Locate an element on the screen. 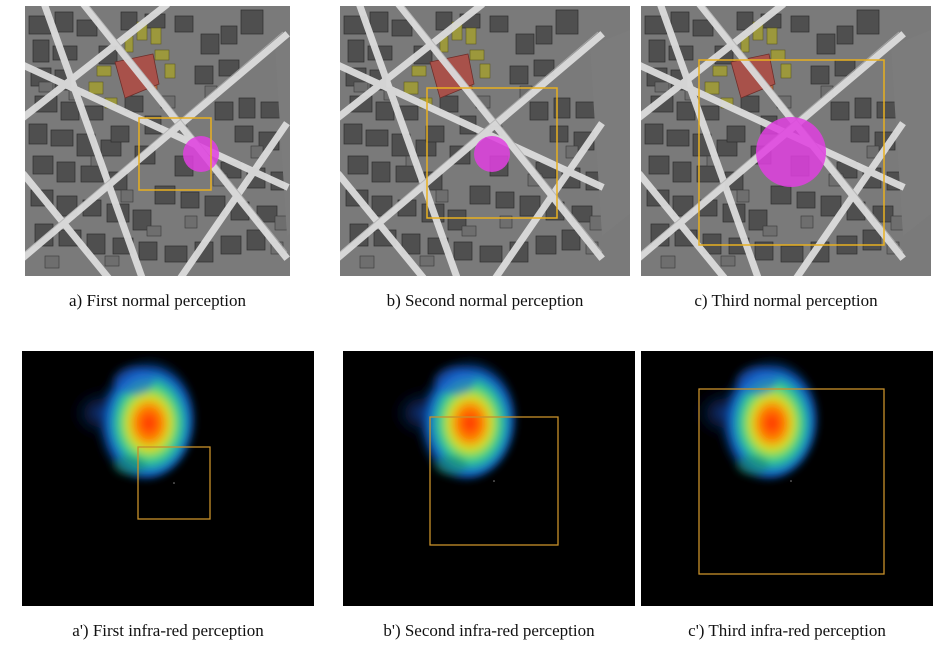 This screenshot has width=949, height=662. agent-marker-c is located at coordinates (791, 152).